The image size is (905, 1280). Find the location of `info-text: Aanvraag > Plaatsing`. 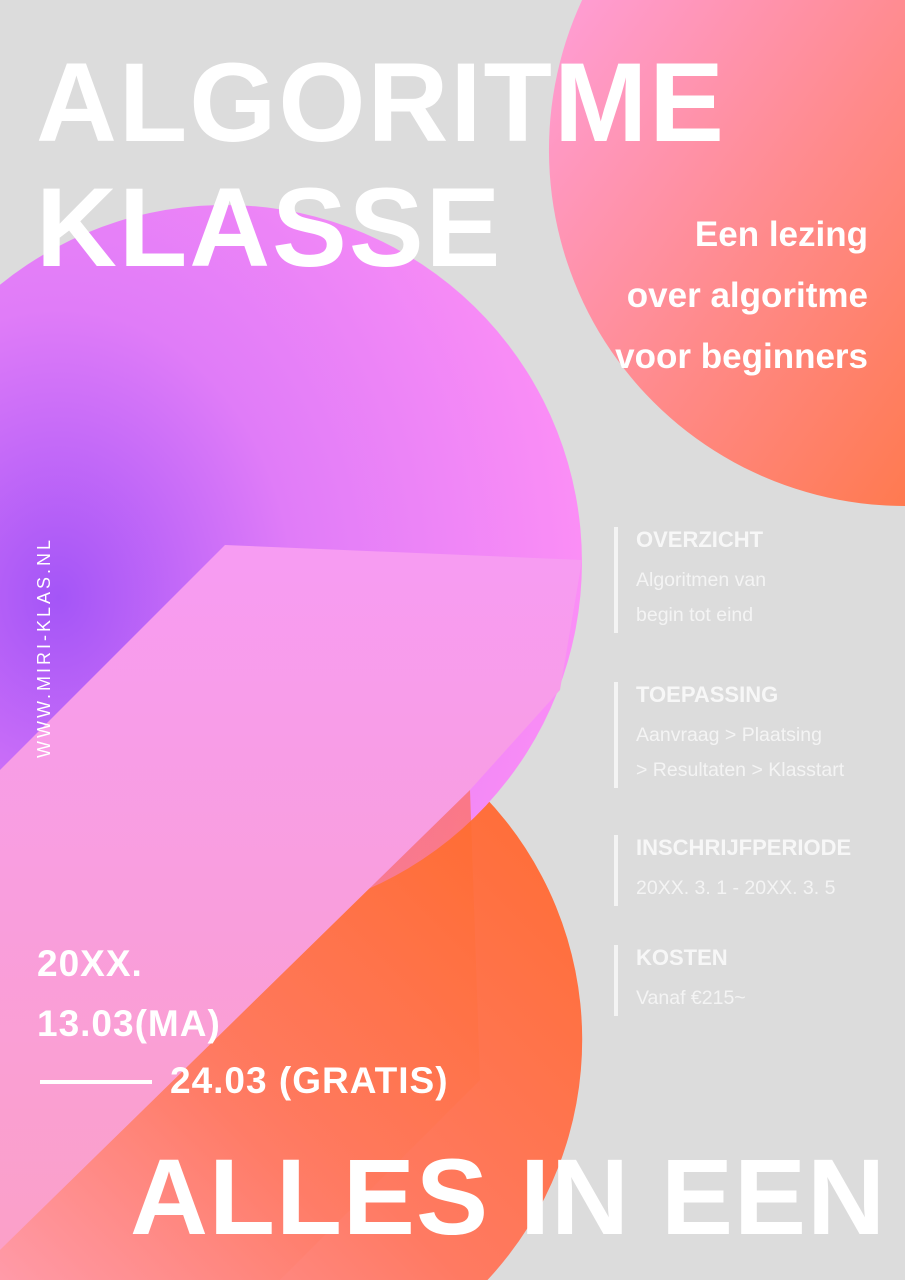

info-text: Aanvraag > Plaatsing is located at coordinates (729, 735).